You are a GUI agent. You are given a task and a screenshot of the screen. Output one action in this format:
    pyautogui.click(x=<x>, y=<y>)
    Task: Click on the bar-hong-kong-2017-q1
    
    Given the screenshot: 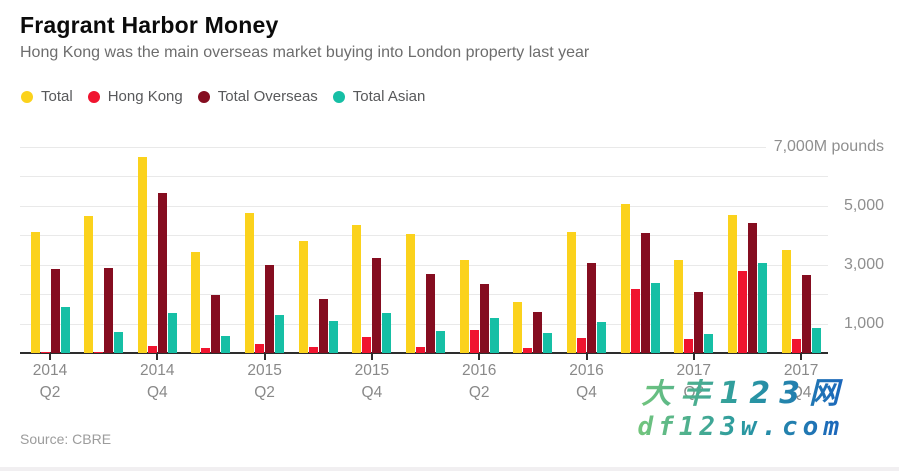 What is the action you would take?
    pyautogui.click(x=635, y=321)
    